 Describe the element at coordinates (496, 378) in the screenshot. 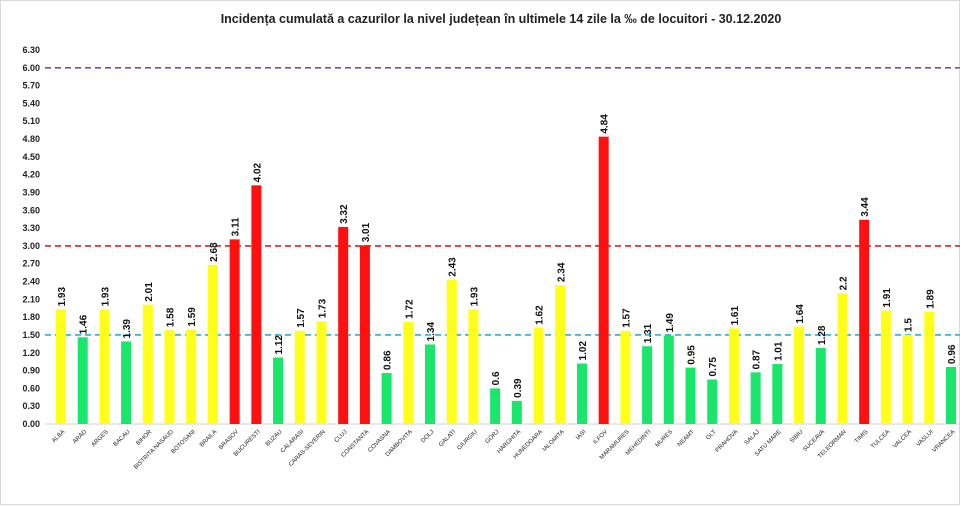

I see `data-label: 0.6` at that location.